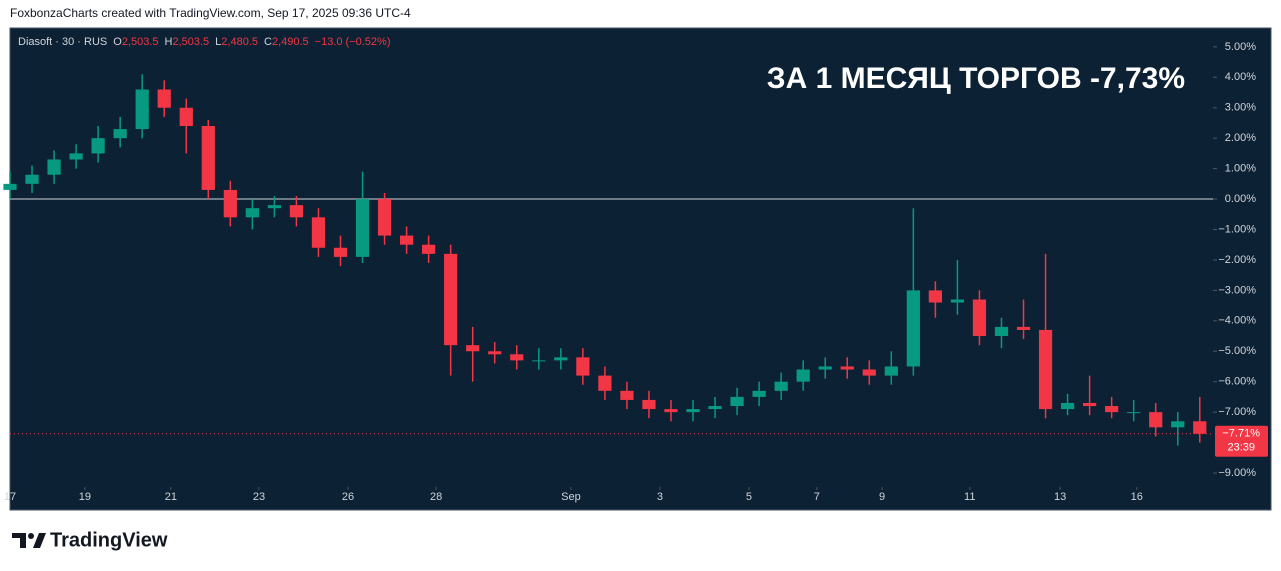 This screenshot has width=1281, height=571. What do you see at coordinates (62, 42) in the screenshot?
I see `symbol: Diasoft · 30 · RUS` at bounding box center [62, 42].